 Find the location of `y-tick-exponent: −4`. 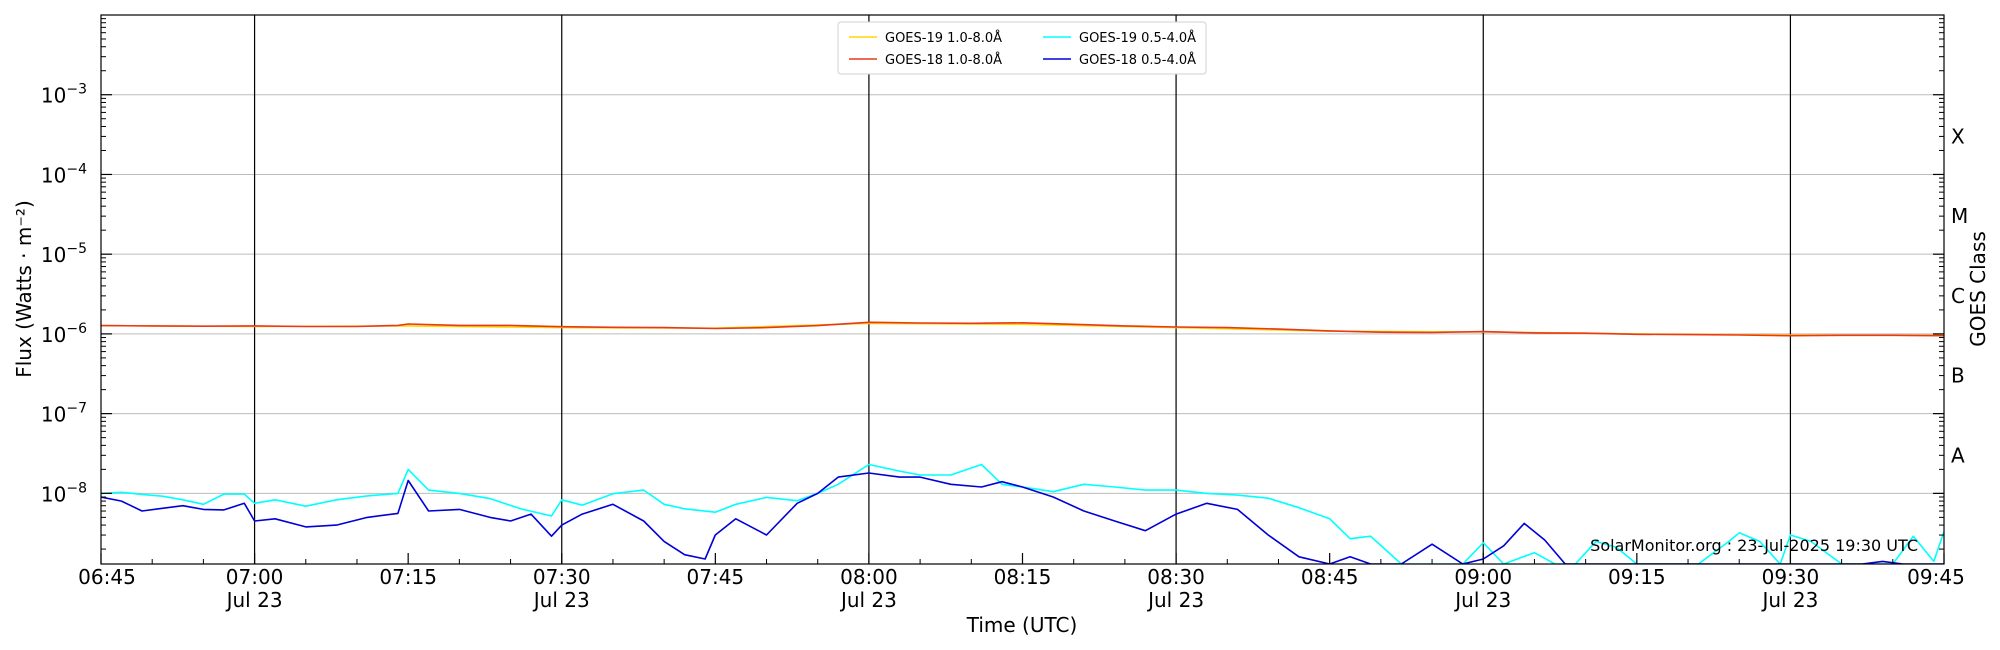

y-tick-exponent: −4 is located at coordinates (76, 169).